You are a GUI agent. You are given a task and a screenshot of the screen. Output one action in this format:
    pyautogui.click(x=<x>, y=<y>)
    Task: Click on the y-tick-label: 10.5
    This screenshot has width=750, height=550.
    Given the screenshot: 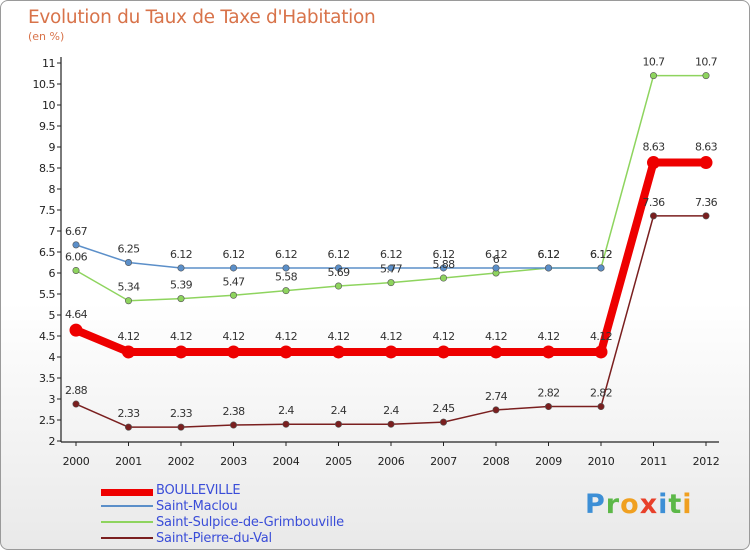 What is the action you would take?
    pyautogui.click(x=44, y=84)
    